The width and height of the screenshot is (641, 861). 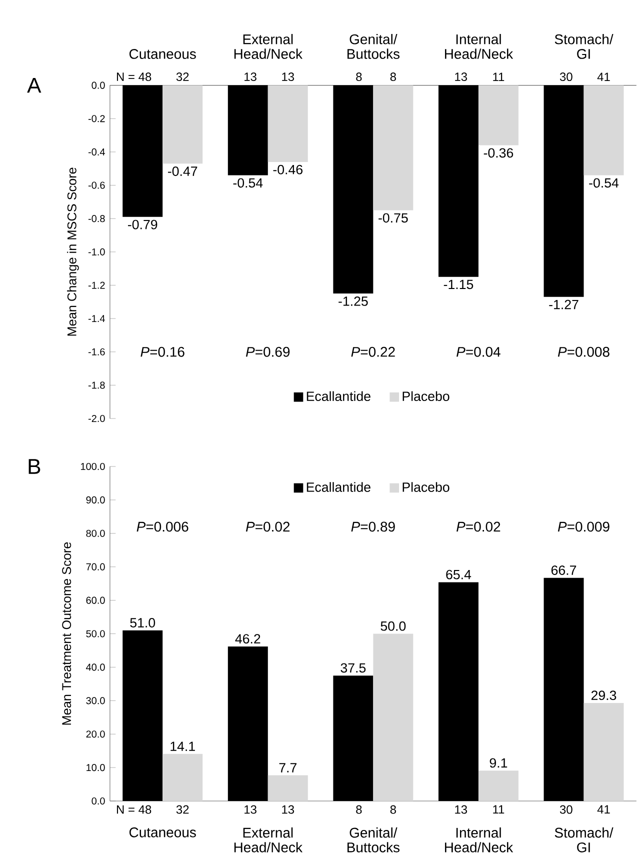 I want to click on data-label: -0.36, so click(x=499, y=153).